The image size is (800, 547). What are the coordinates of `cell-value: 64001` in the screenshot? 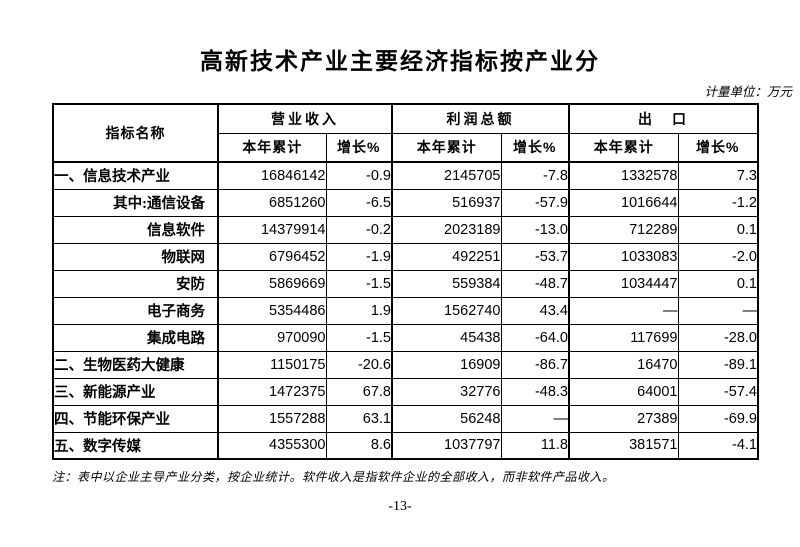 It's located at (623, 391).